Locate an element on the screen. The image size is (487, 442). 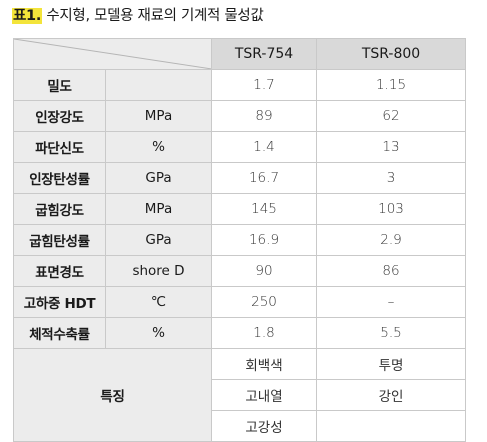
value-cell: 90 is located at coordinates (264, 271).